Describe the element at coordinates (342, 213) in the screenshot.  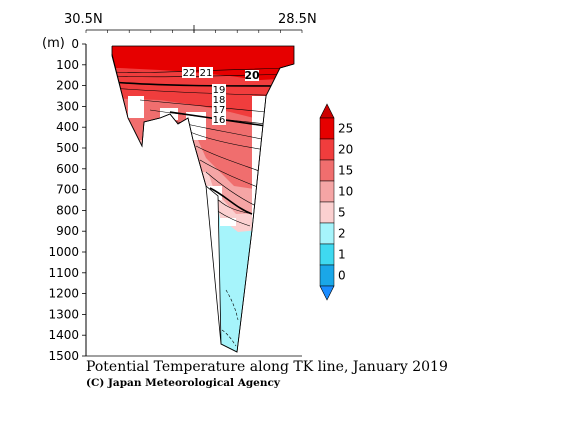
I see `colorbar-label: 5` at that location.